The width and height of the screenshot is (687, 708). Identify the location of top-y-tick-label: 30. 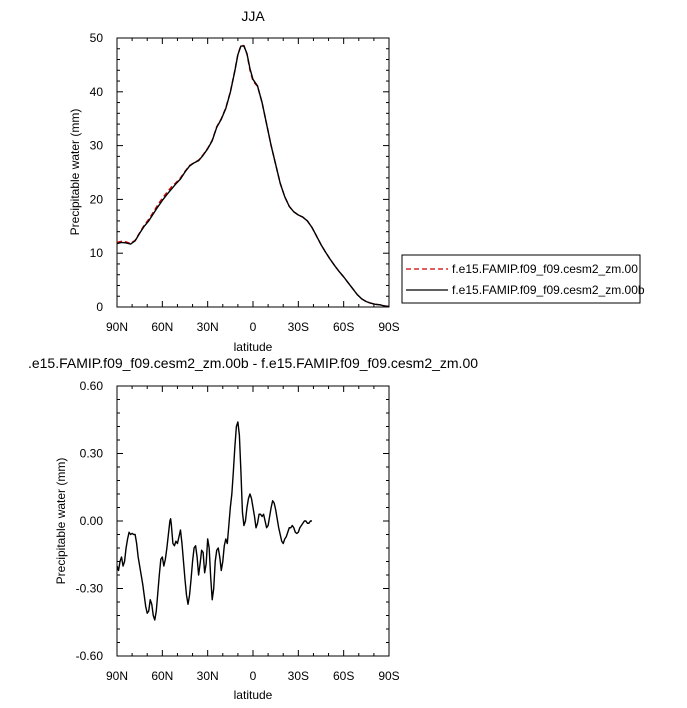
(97, 146).